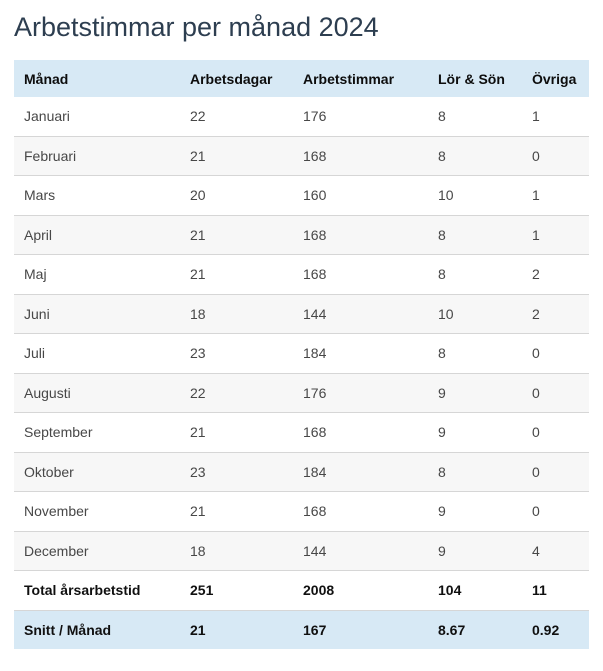 This screenshot has width=603, height=671. I want to click on row-label: Maj, so click(97, 274).